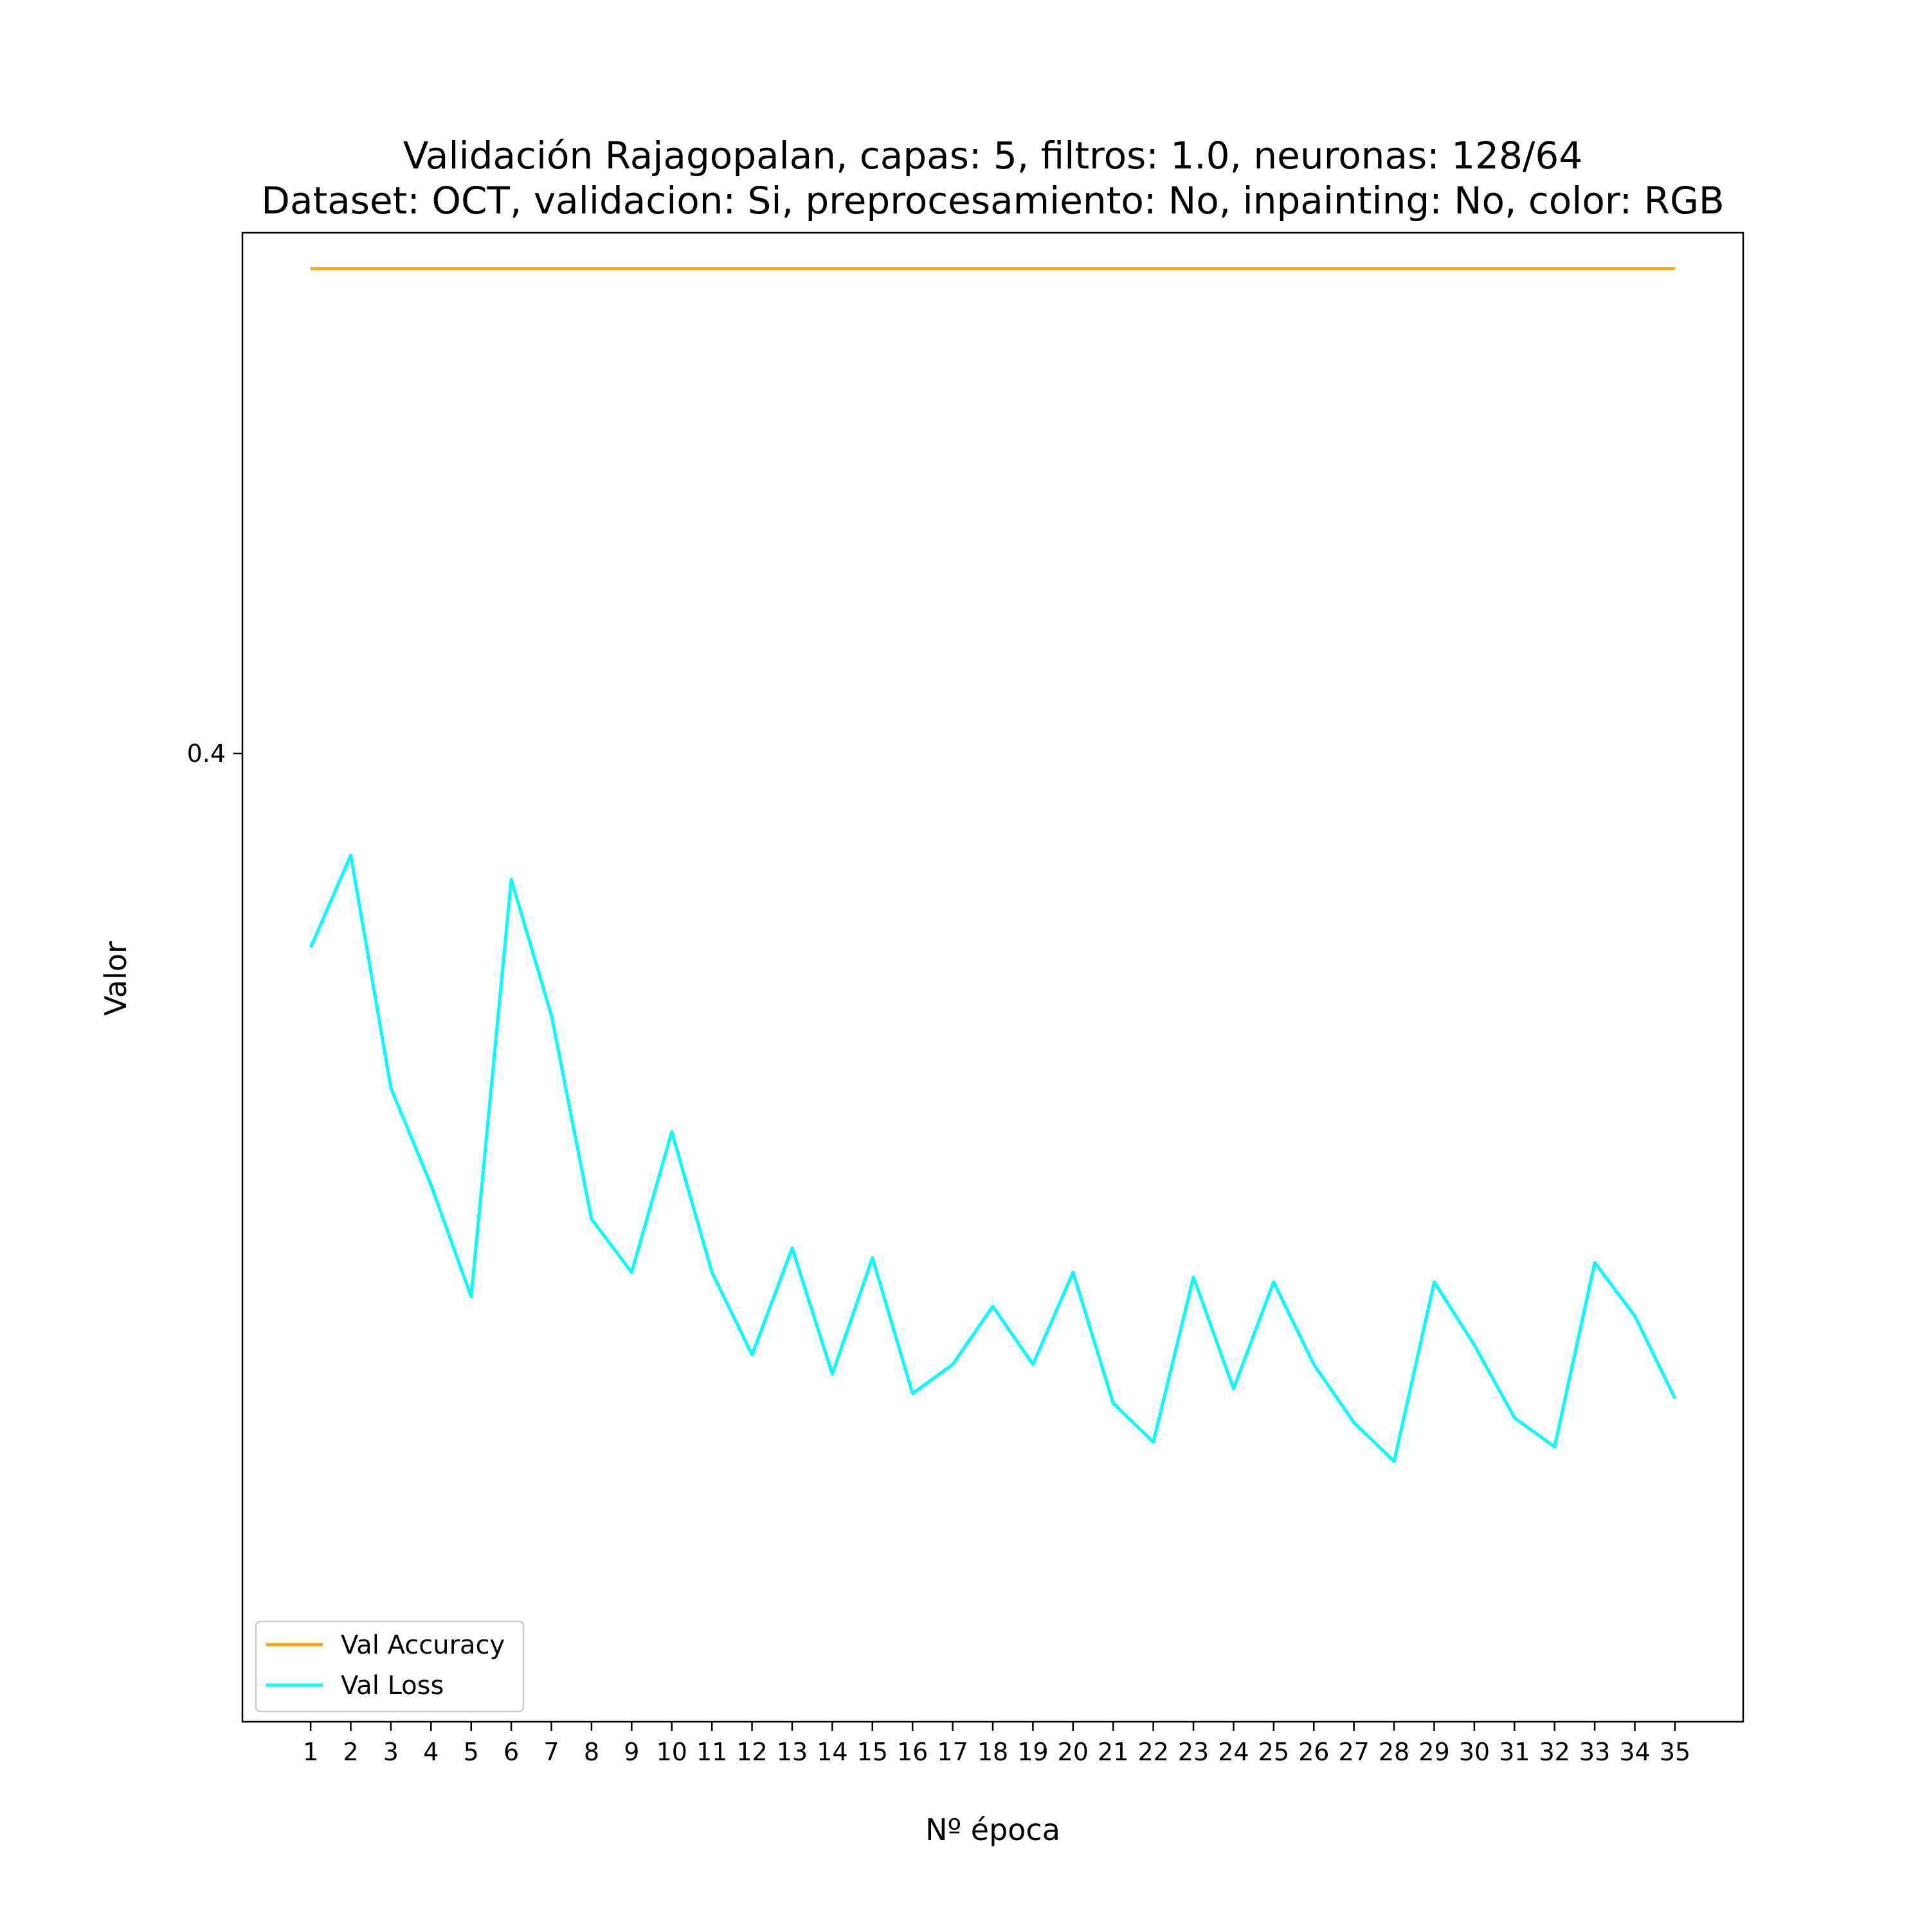 The height and width of the screenshot is (1932, 1929). What do you see at coordinates (391, 1752) in the screenshot?
I see `x-tick-label-3: 3` at bounding box center [391, 1752].